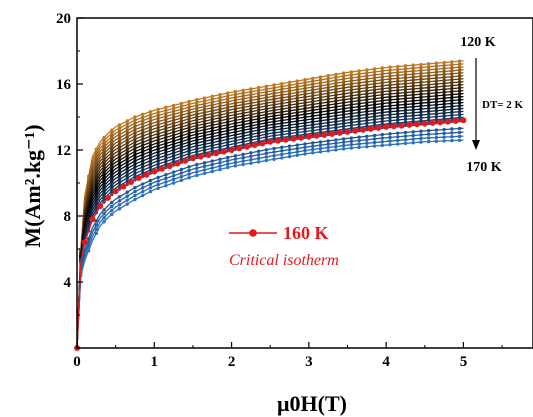 Image resolution: width=533 pixels, height=417 pixels. I want to click on y-axis-label: M(Am².kg⁻¹), so click(32, 185).